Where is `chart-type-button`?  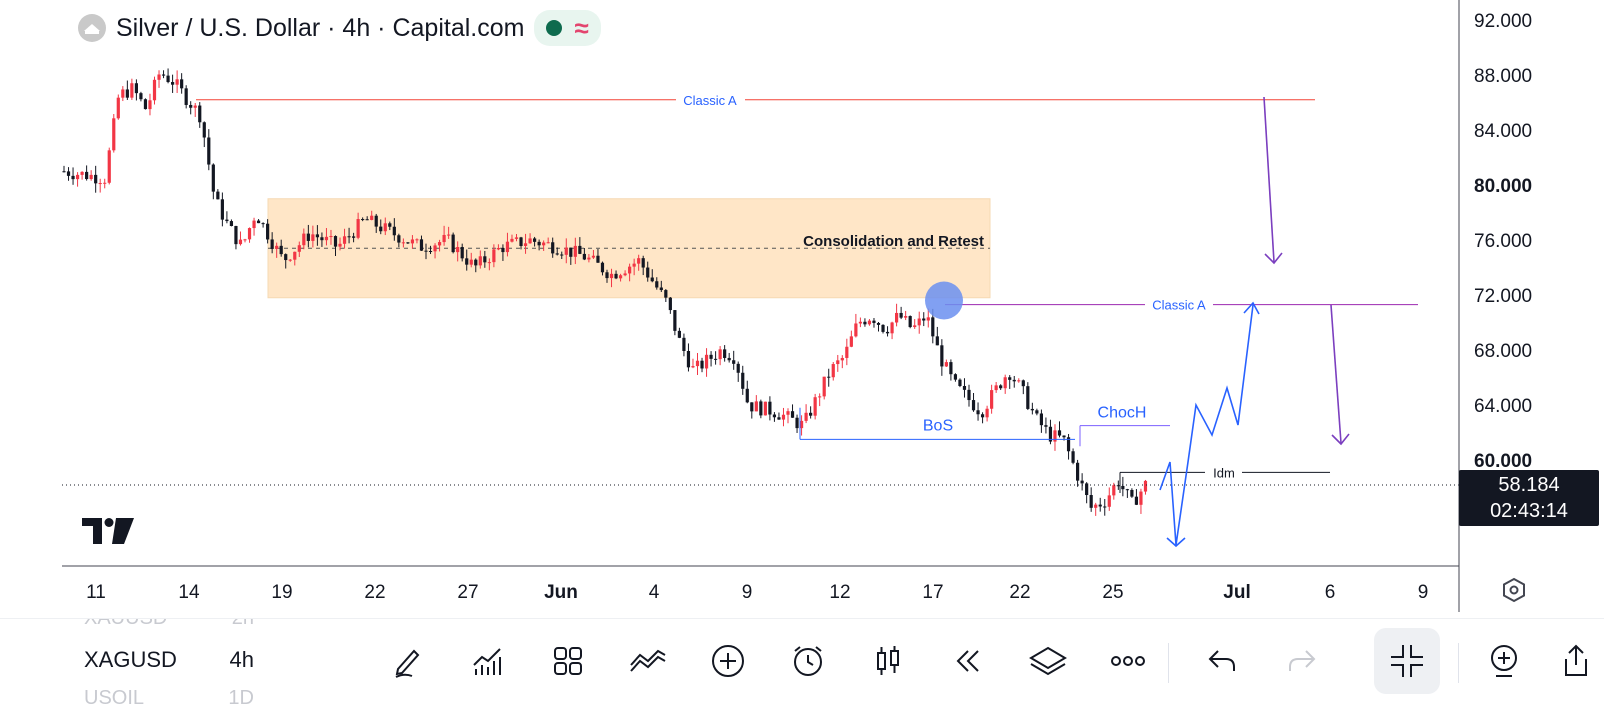
chart-type-button is located at coordinates (648, 661).